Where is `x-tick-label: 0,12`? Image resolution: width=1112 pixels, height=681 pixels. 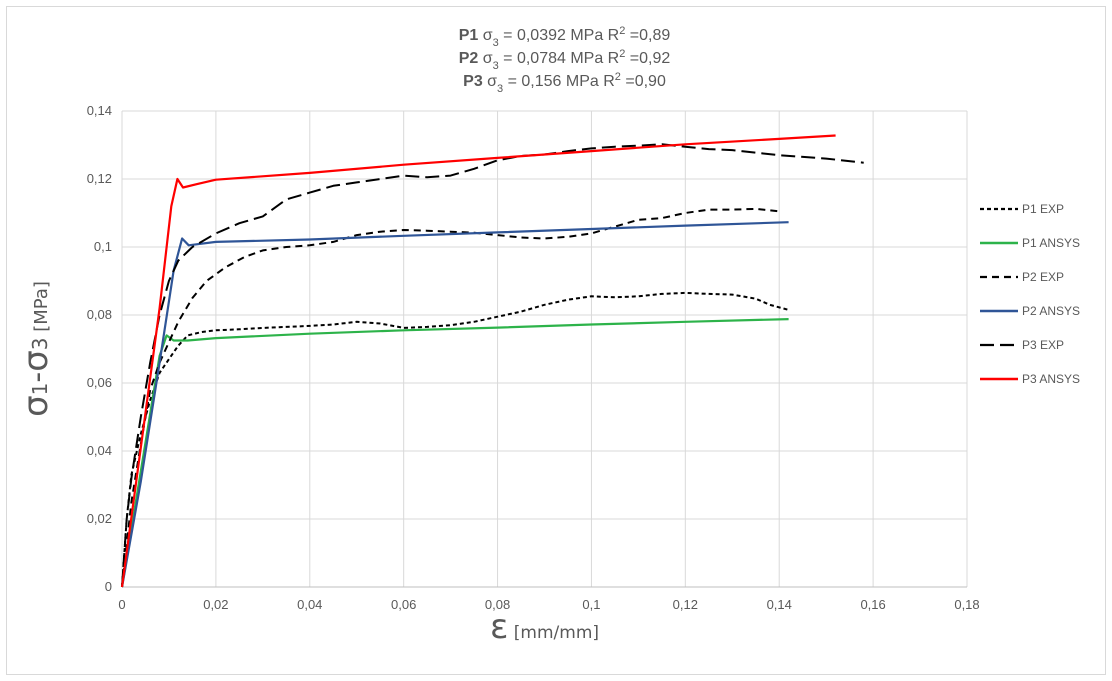
x-tick-label: 0,12 is located at coordinates (685, 604).